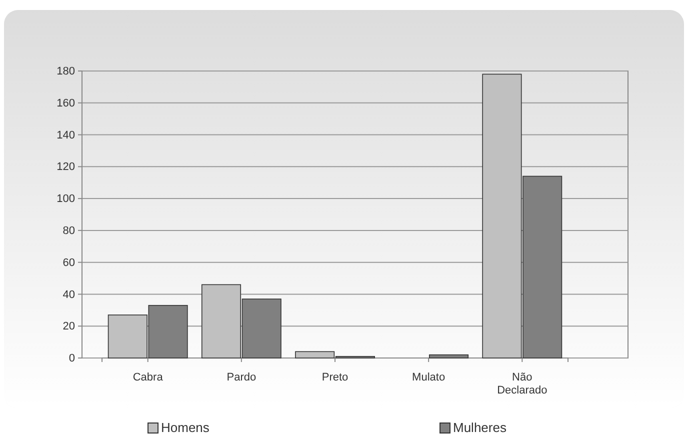 This screenshot has height=441, width=688. Describe the element at coordinates (65, 135) in the screenshot. I see `y-tick-label: 140` at that location.